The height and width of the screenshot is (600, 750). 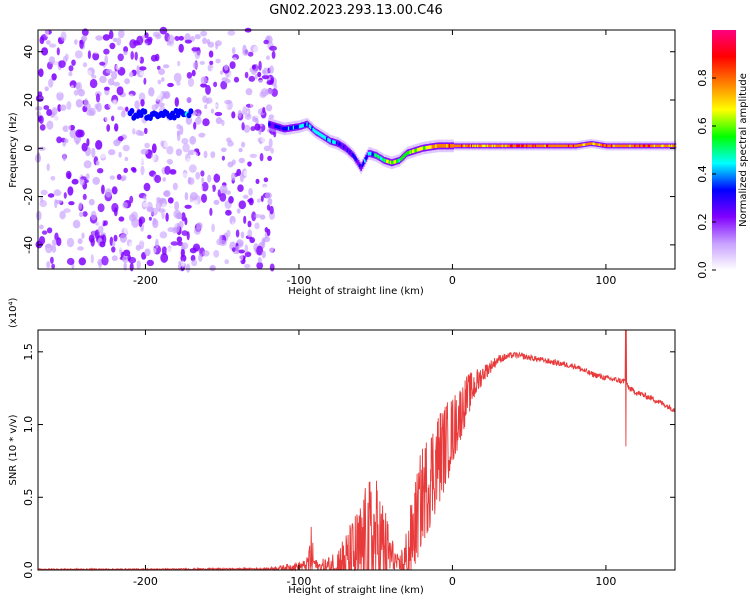 I want to click on y-tick-label: 20, so click(x=28, y=100).